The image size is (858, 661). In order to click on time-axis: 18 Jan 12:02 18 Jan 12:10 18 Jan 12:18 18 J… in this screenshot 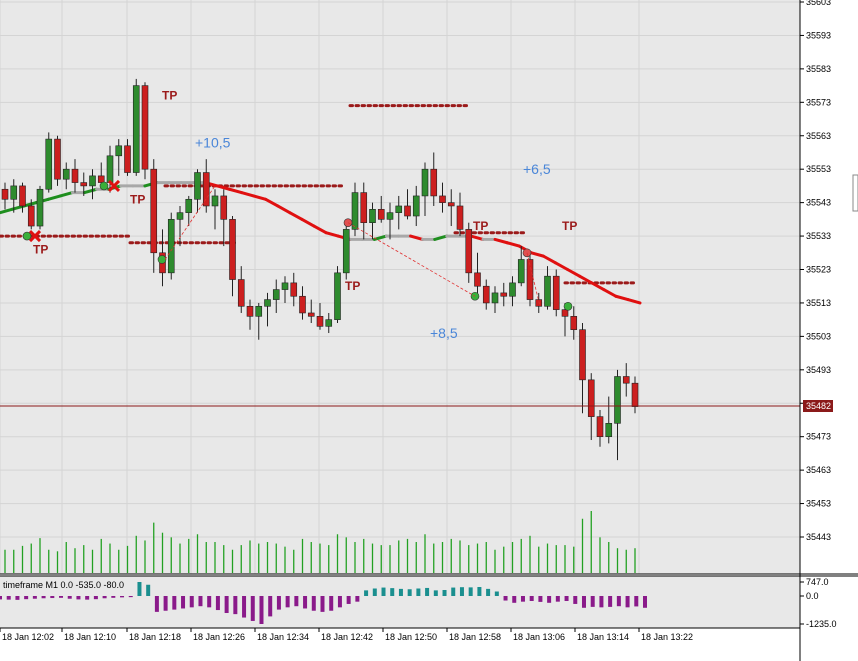, I will do `click(346, 635)`.